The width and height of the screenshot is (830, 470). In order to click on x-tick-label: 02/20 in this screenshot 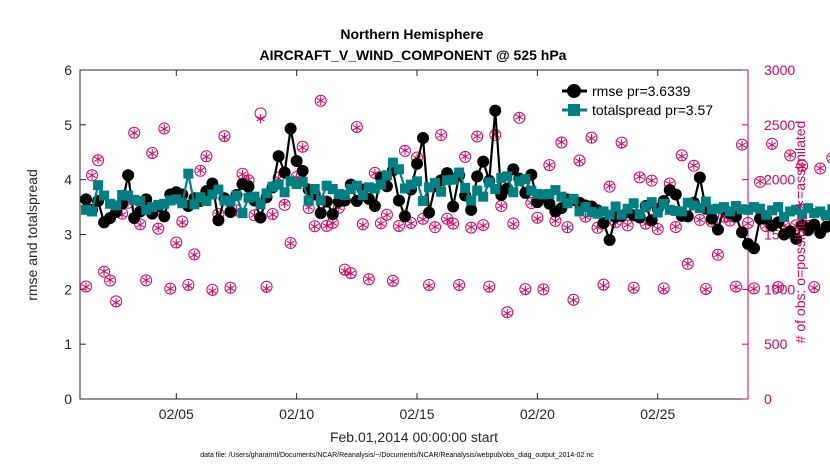, I will do `click(537, 414)`.